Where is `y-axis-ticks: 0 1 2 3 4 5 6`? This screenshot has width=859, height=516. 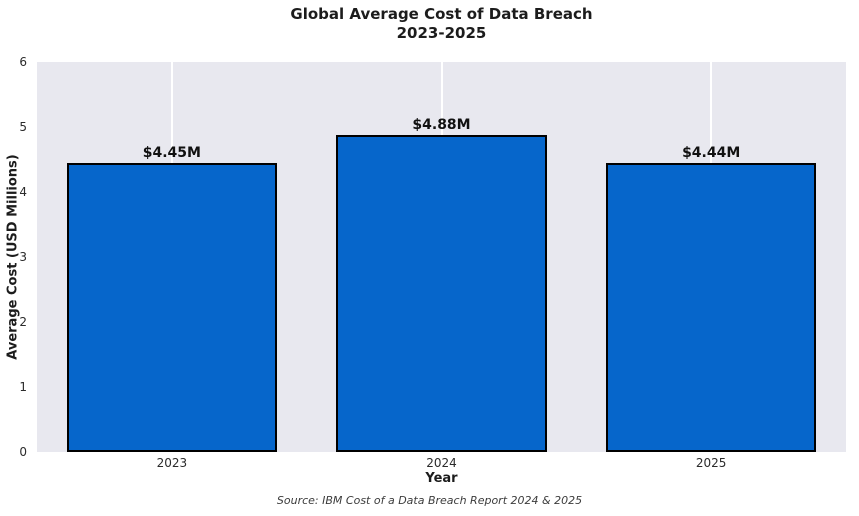 y-axis-ticks: 0 1 2 3 4 5 6 is located at coordinates (16, 257).